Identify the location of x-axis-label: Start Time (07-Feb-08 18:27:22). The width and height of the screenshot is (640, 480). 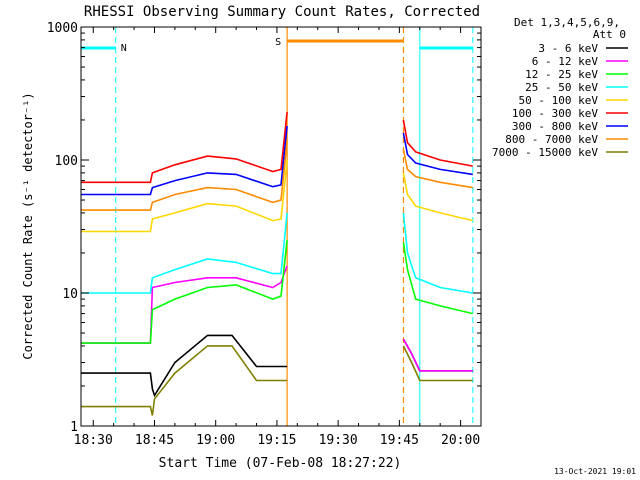
(280, 463).